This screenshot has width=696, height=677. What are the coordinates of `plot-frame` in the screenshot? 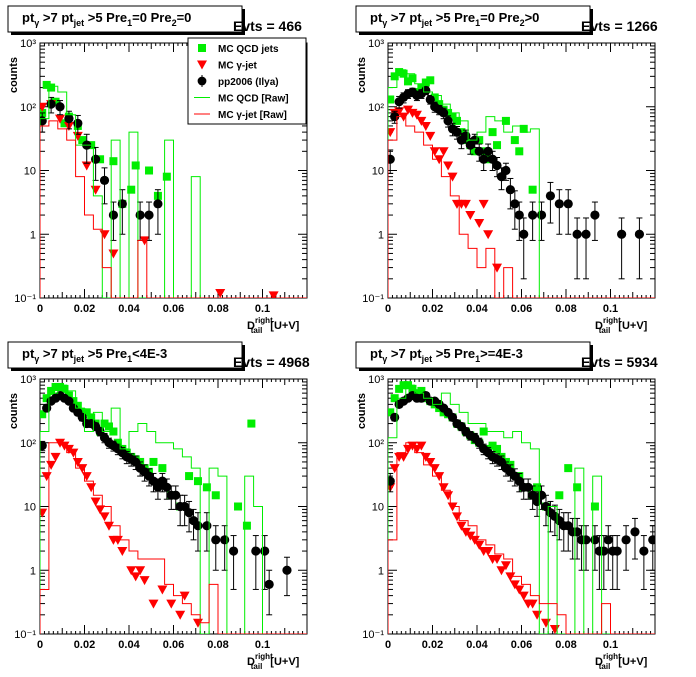 It's located at (521, 506).